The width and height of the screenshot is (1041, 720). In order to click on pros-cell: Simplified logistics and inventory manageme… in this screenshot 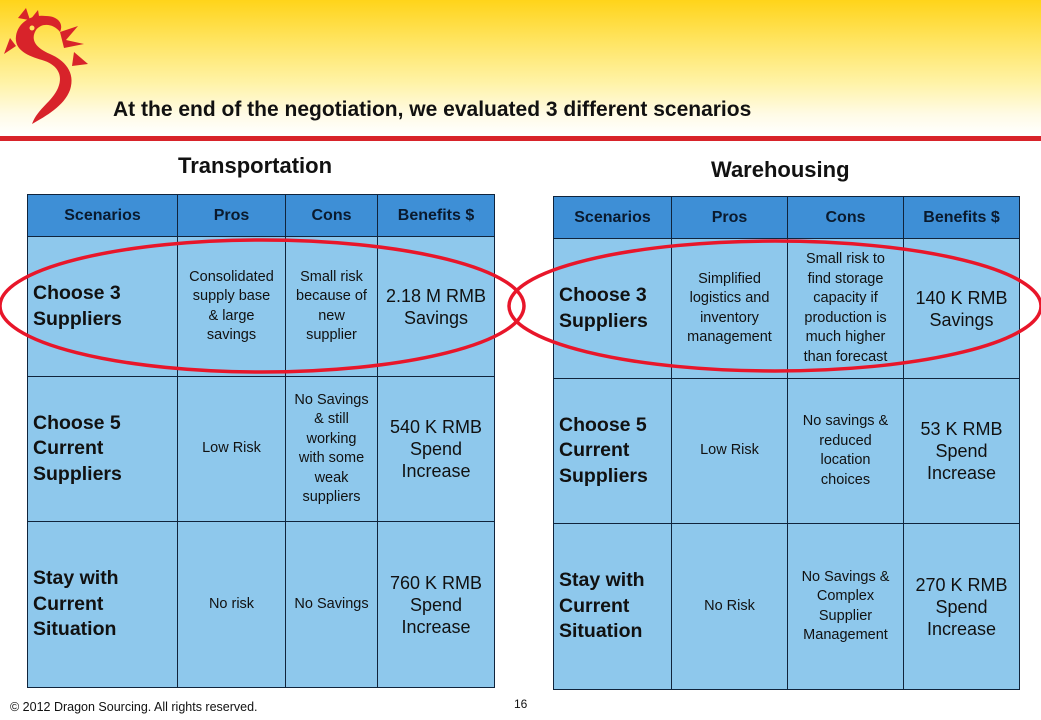, I will do `click(729, 308)`.